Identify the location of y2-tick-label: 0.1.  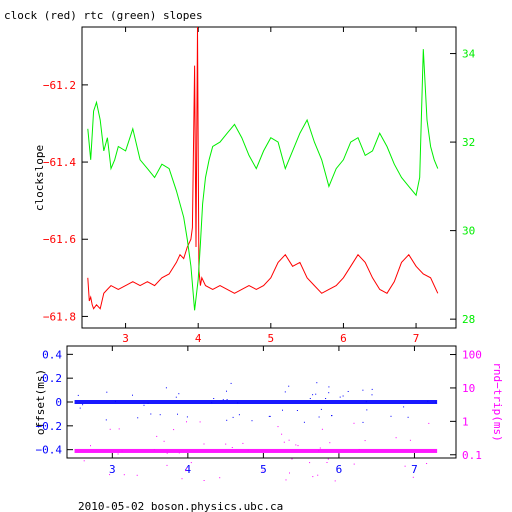
(472, 455).